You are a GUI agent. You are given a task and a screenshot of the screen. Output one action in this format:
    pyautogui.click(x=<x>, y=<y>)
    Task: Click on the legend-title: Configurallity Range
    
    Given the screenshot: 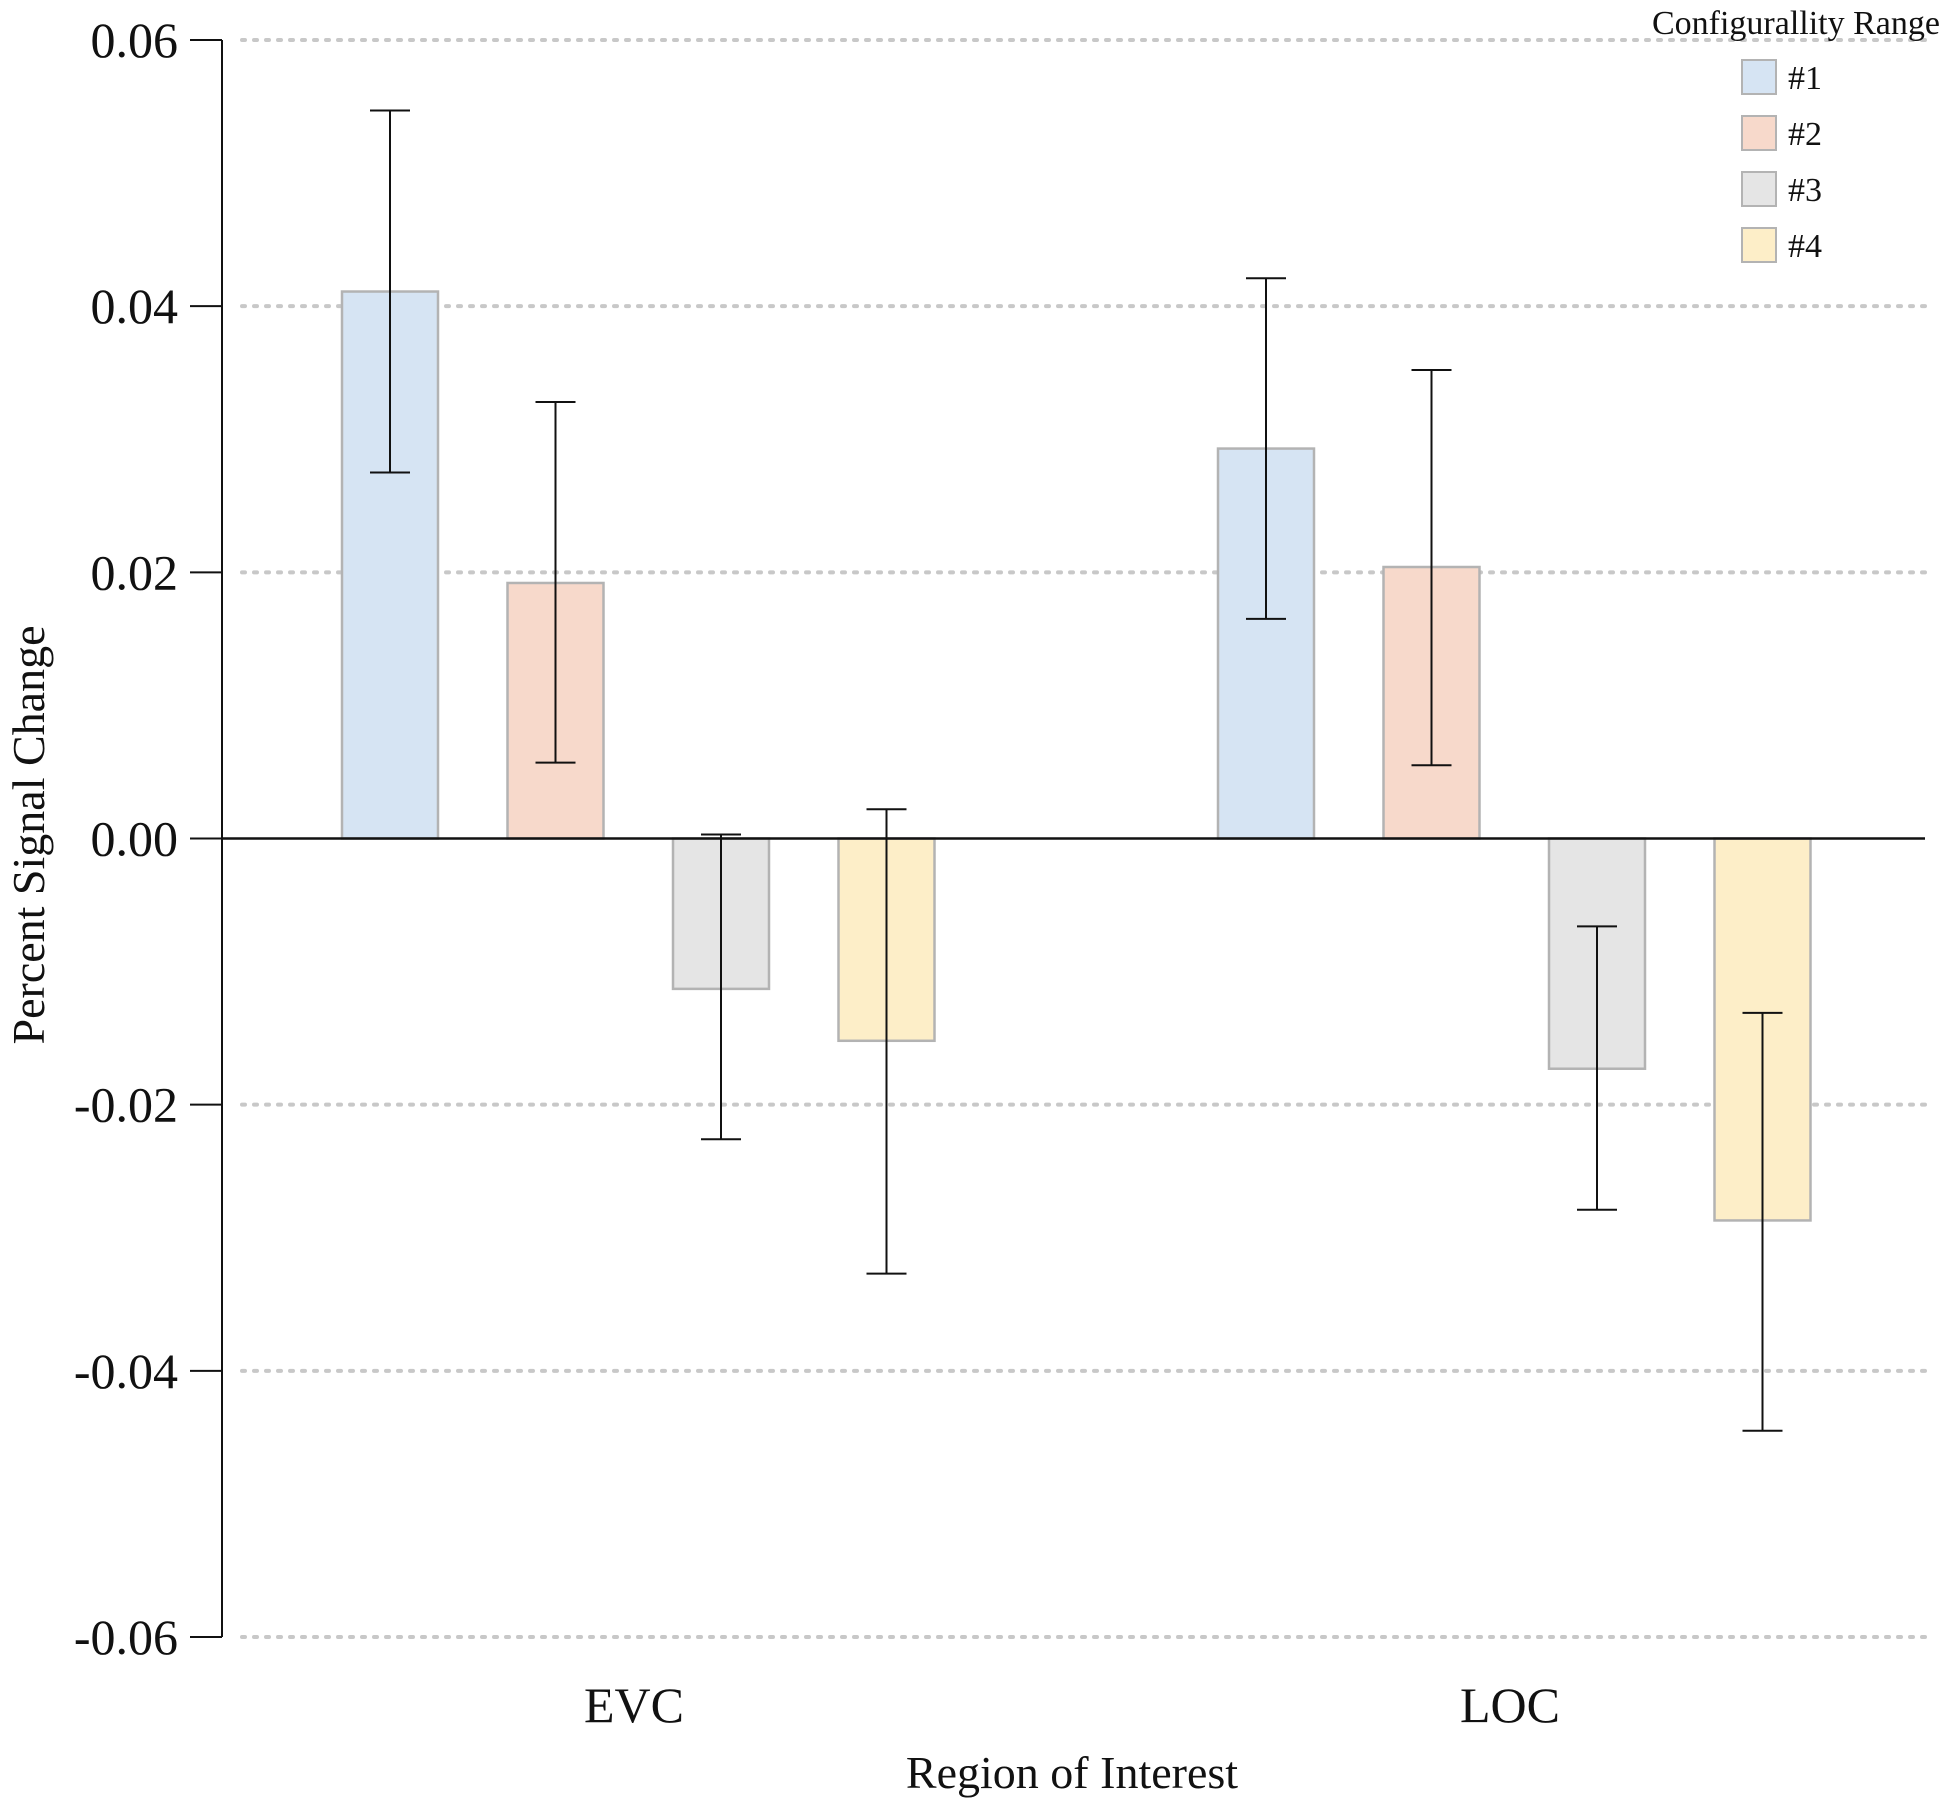 What is the action you would take?
    pyautogui.click(x=1796, y=23)
    